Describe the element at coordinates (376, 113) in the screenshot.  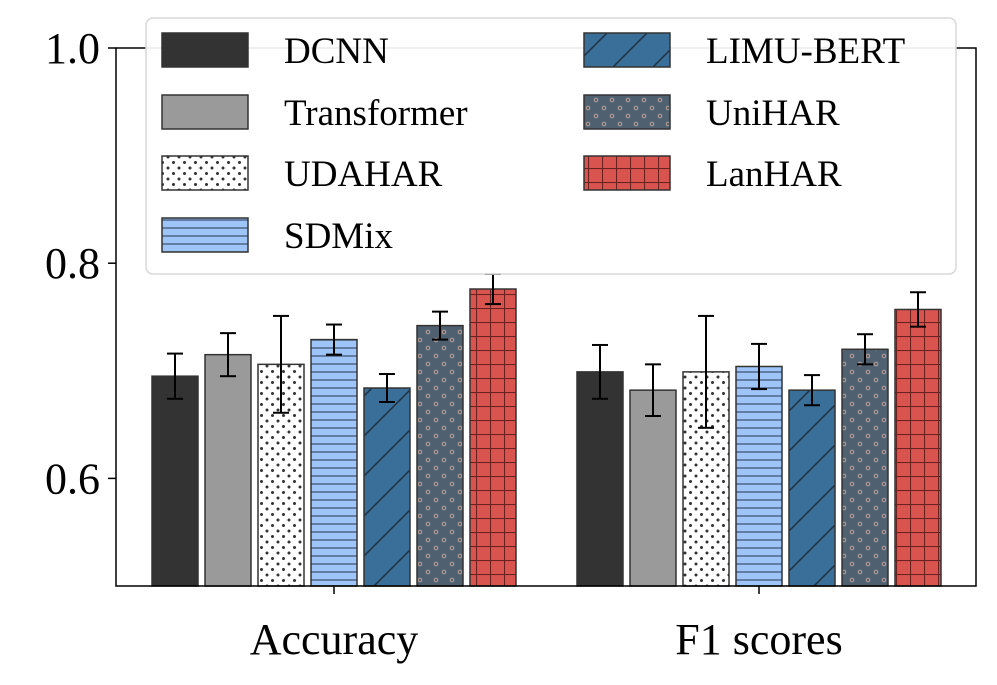
I see `legend-label-transformer: Transformer` at that location.